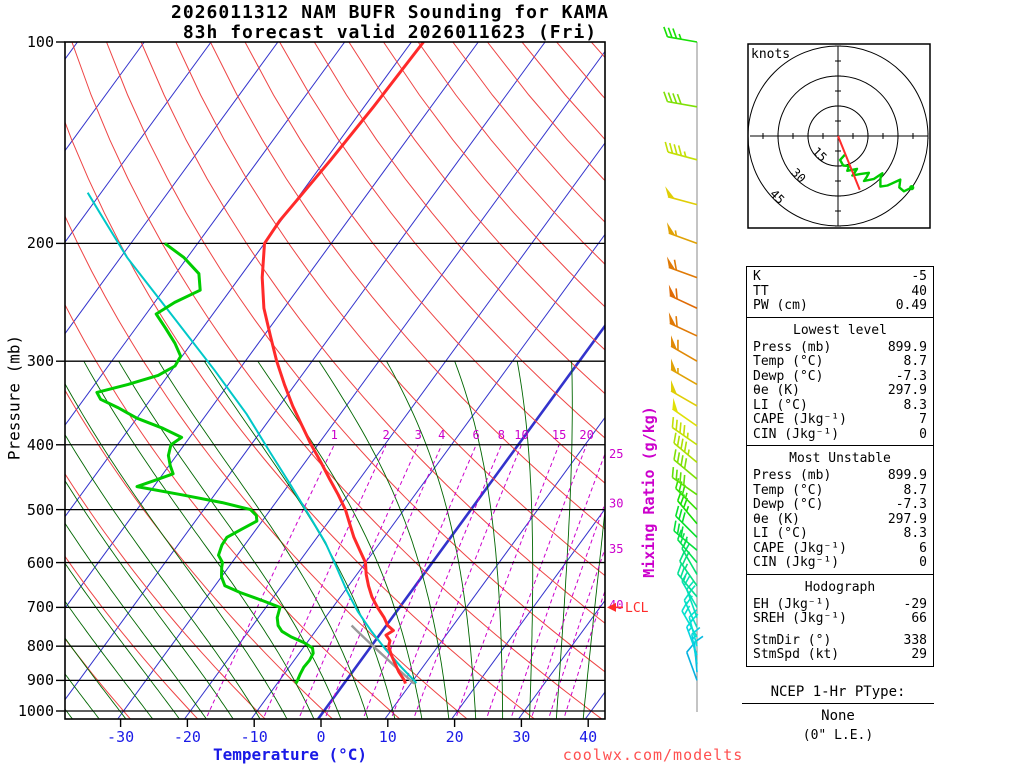  Describe the element at coordinates (840, 330) in the screenshot. I see `lowest-level-indices-header: Lowest level` at that location.